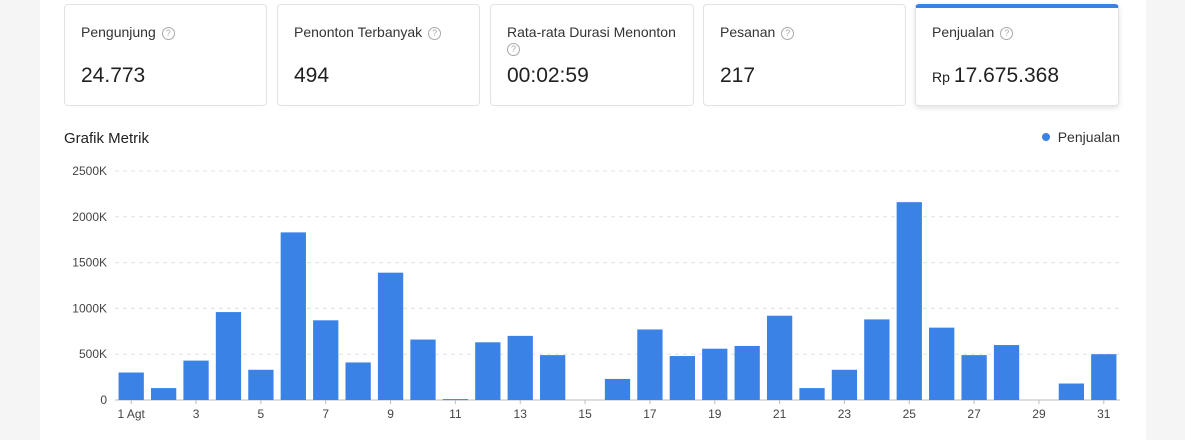 The image size is (1185, 440). Describe the element at coordinates (585, 414) in the screenshot. I see `x-tick-label: 15` at that location.